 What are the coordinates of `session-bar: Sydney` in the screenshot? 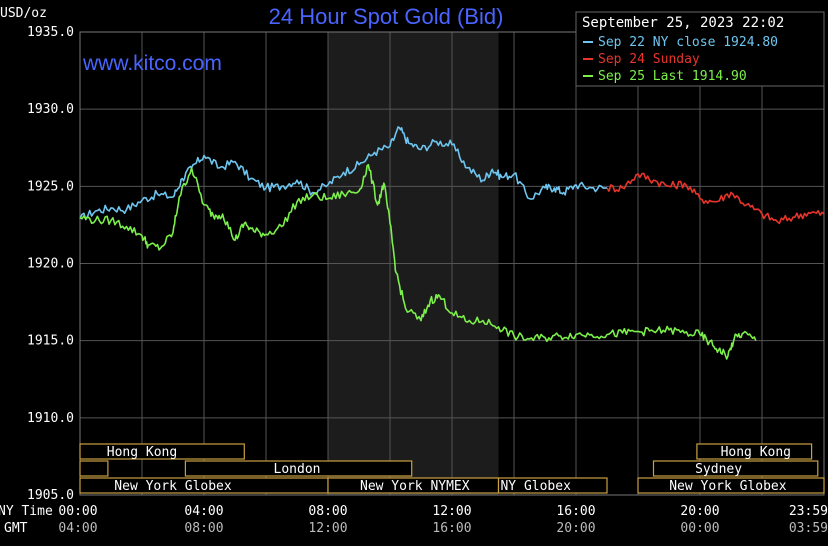 It's located at (735, 468).